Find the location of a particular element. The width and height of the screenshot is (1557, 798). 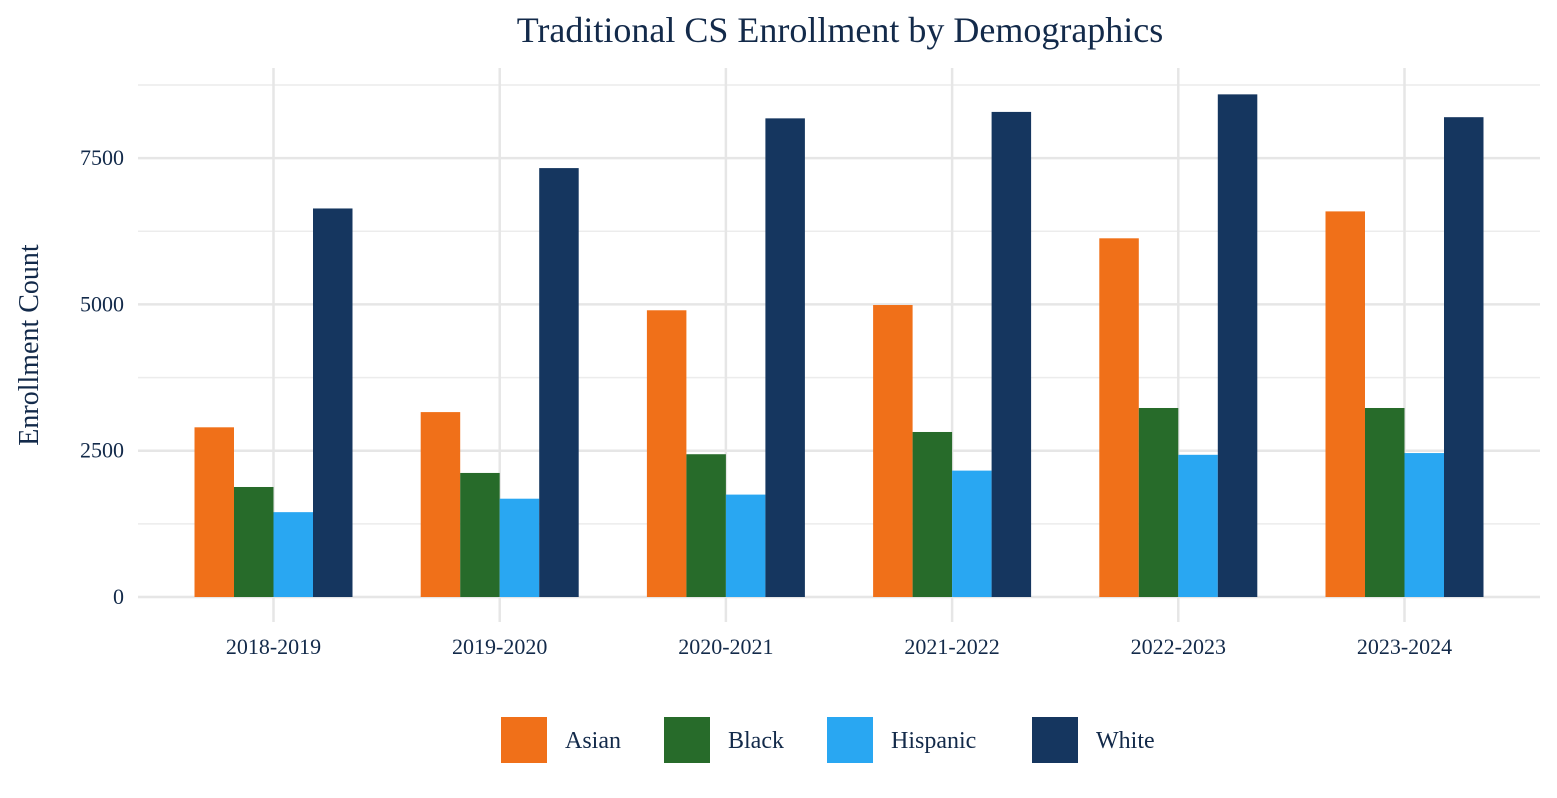

bar-hispanic-2023-2024 is located at coordinates (1424, 525).